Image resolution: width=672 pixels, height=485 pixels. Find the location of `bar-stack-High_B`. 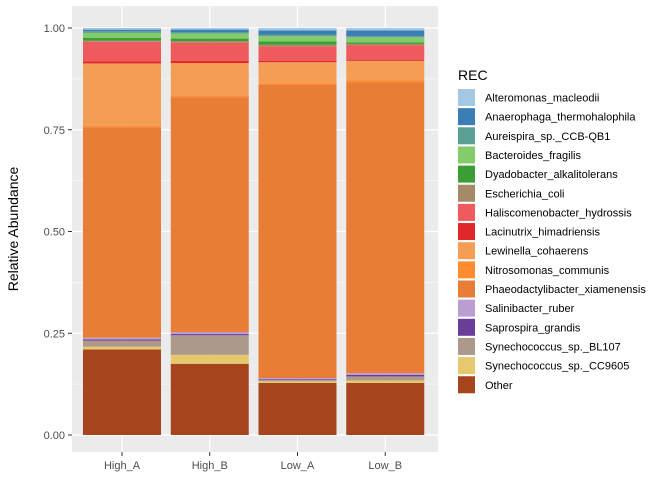

bar-stack-High_B is located at coordinates (209, 231).